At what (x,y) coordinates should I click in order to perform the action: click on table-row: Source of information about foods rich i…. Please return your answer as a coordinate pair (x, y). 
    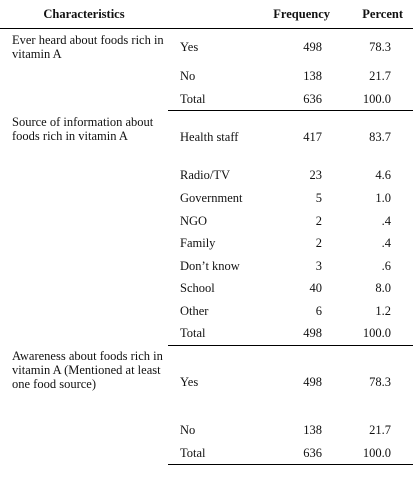
    Looking at the image, I should click on (206, 138).